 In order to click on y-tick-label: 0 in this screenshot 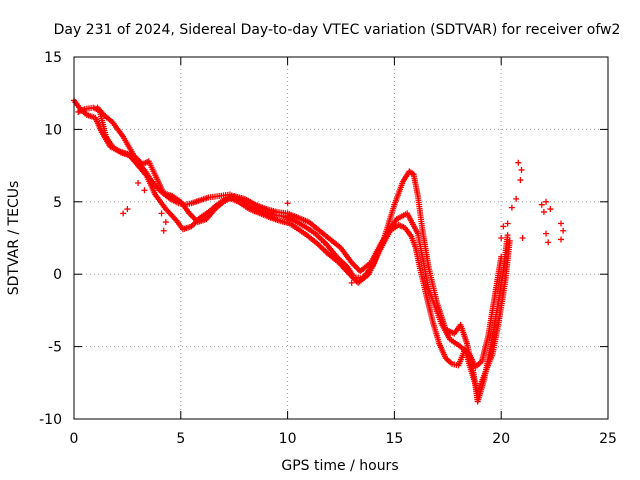, I will do `click(57, 275)`.